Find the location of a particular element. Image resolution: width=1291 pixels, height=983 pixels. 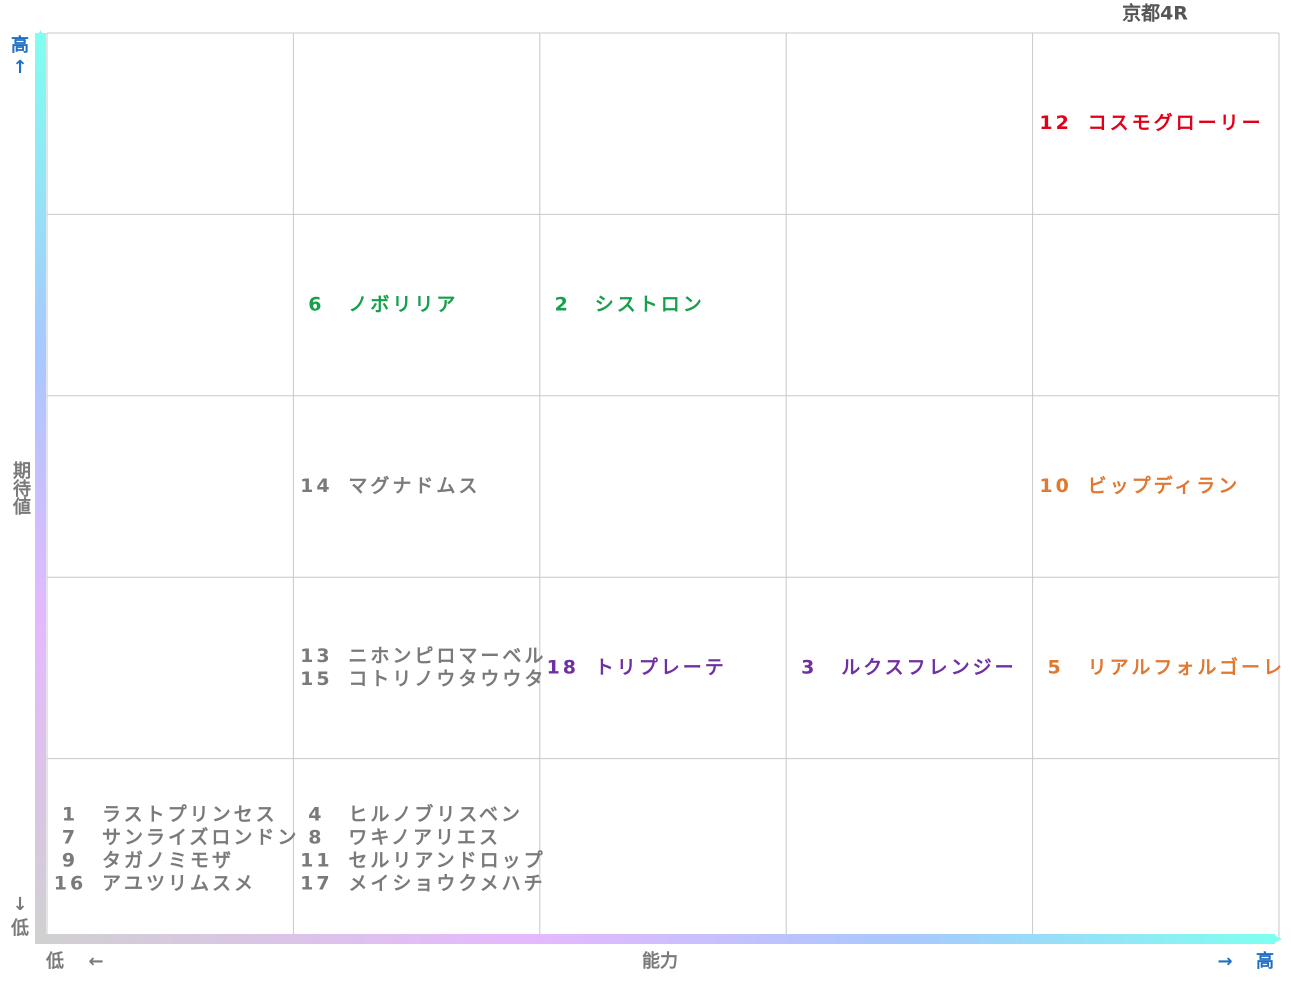

entry-name: ニホンピロマーベル is located at coordinates (447, 656).